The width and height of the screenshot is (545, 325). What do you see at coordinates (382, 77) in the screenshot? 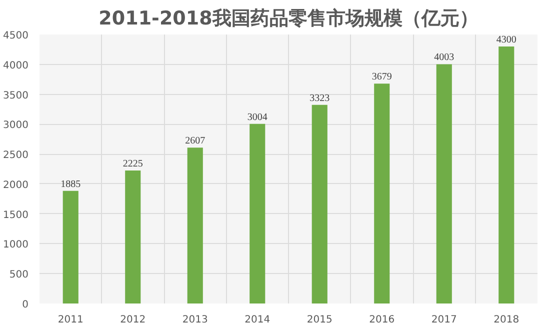
I see `data-label: 3679` at bounding box center [382, 77].